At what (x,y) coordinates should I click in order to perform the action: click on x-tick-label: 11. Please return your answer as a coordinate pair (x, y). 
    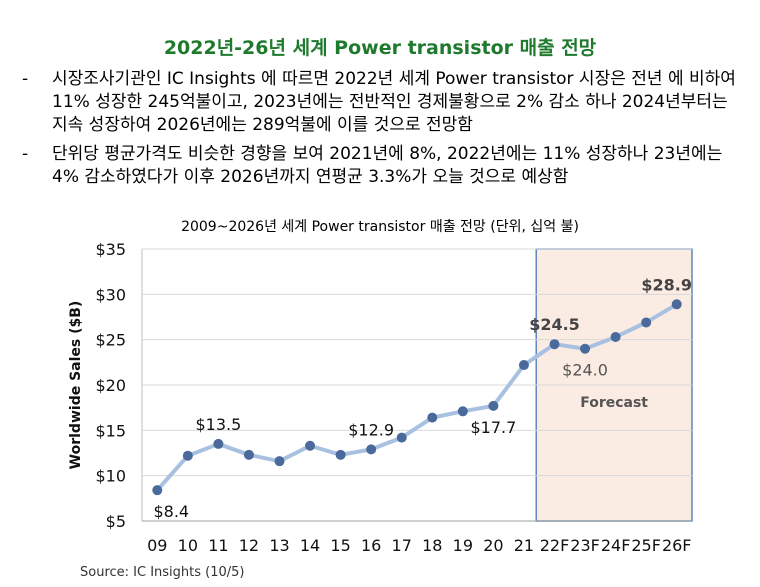
    Looking at the image, I should click on (218, 545).